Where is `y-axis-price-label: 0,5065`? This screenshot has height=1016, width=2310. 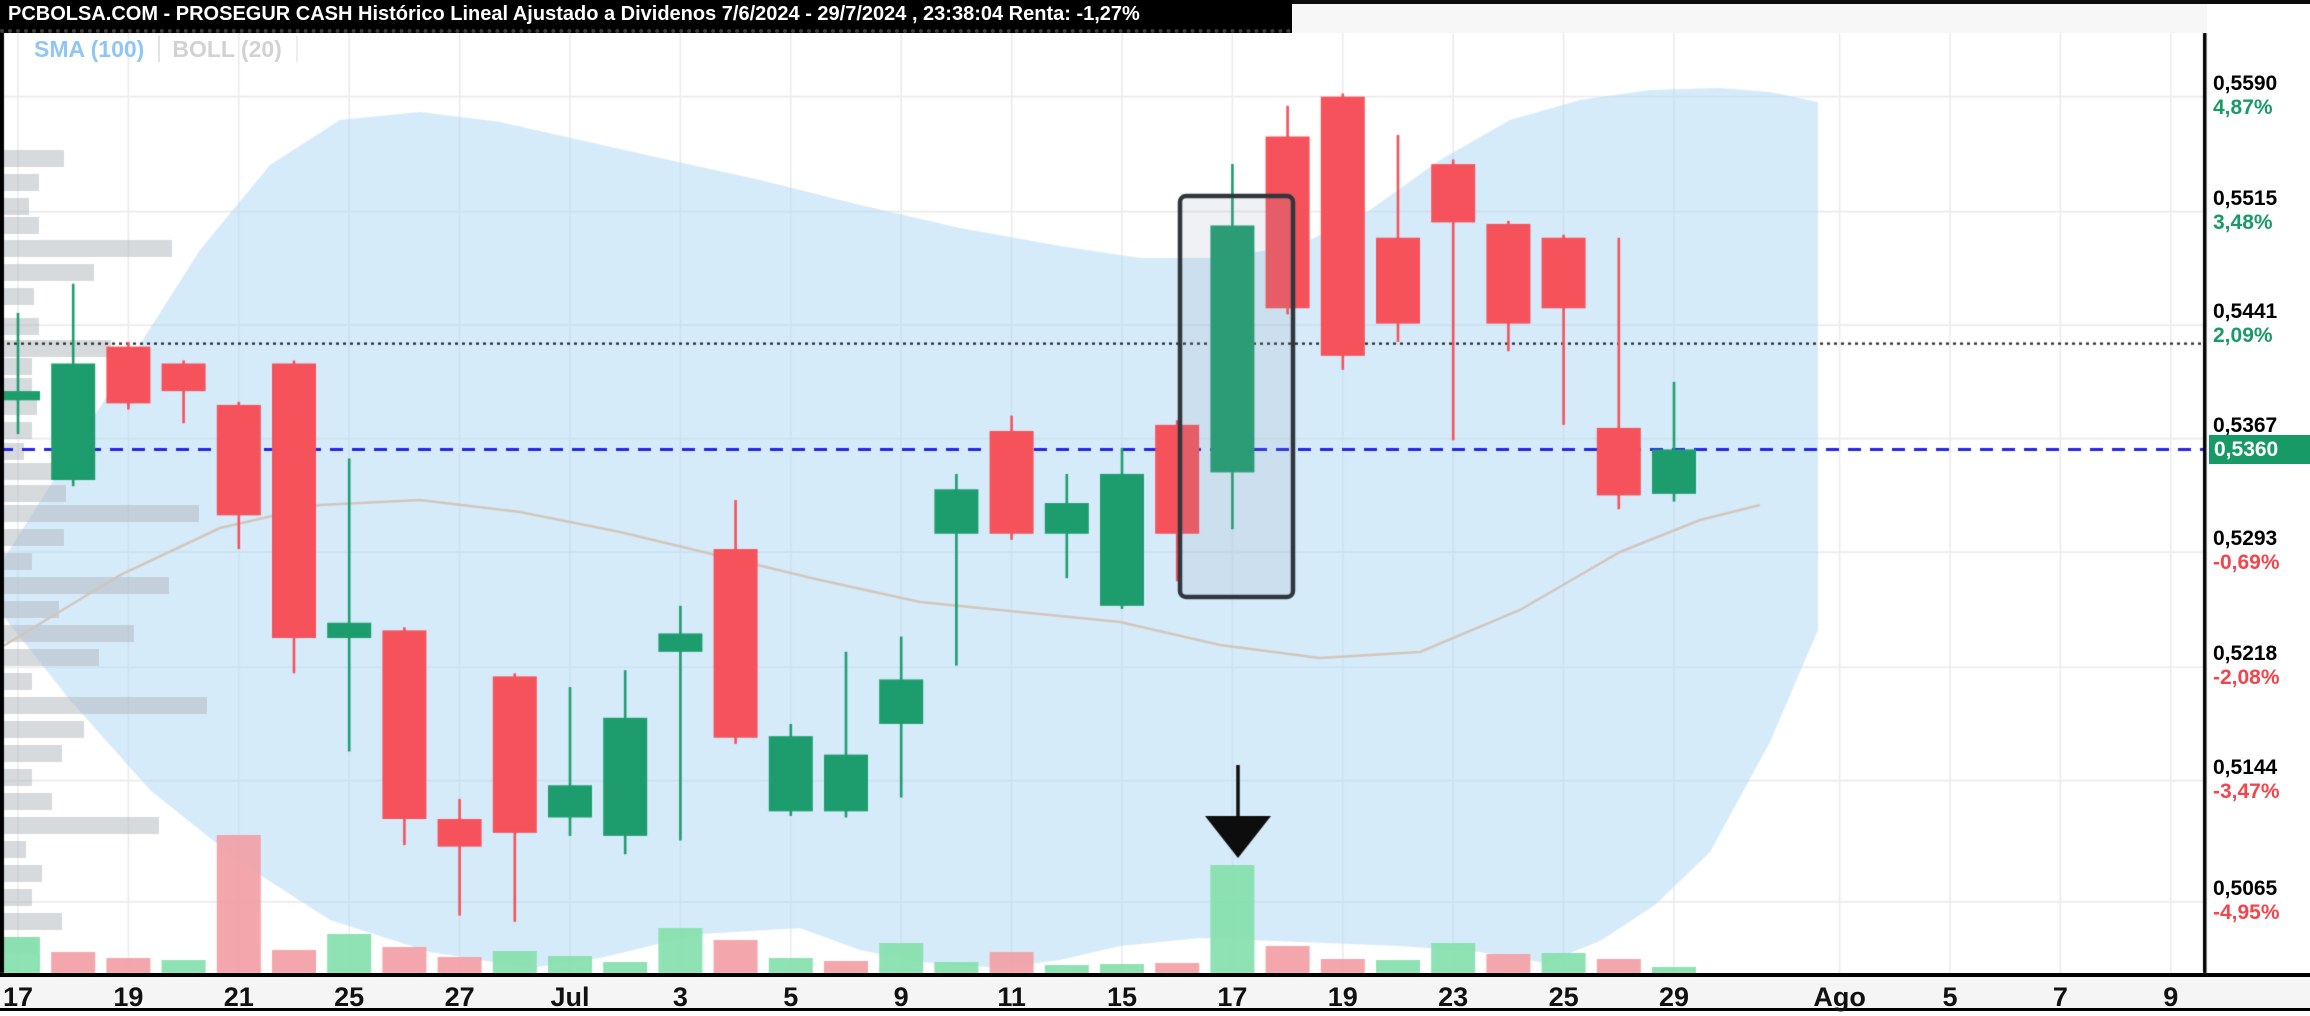 y-axis-price-label: 0,5065 is located at coordinates (2245, 888).